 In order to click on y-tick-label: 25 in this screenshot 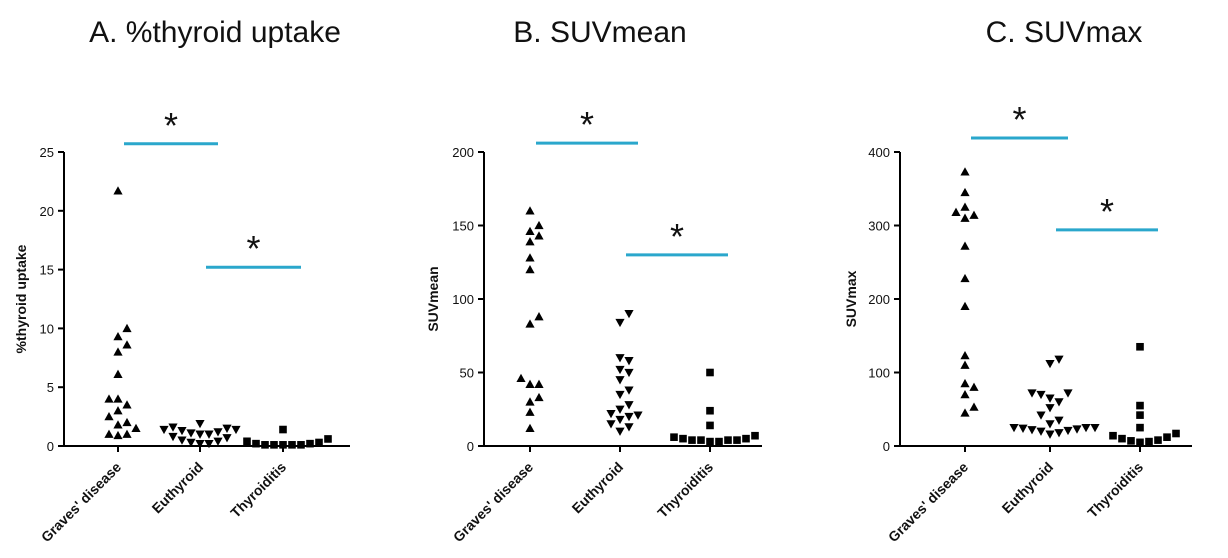, I will do `click(47, 152)`.